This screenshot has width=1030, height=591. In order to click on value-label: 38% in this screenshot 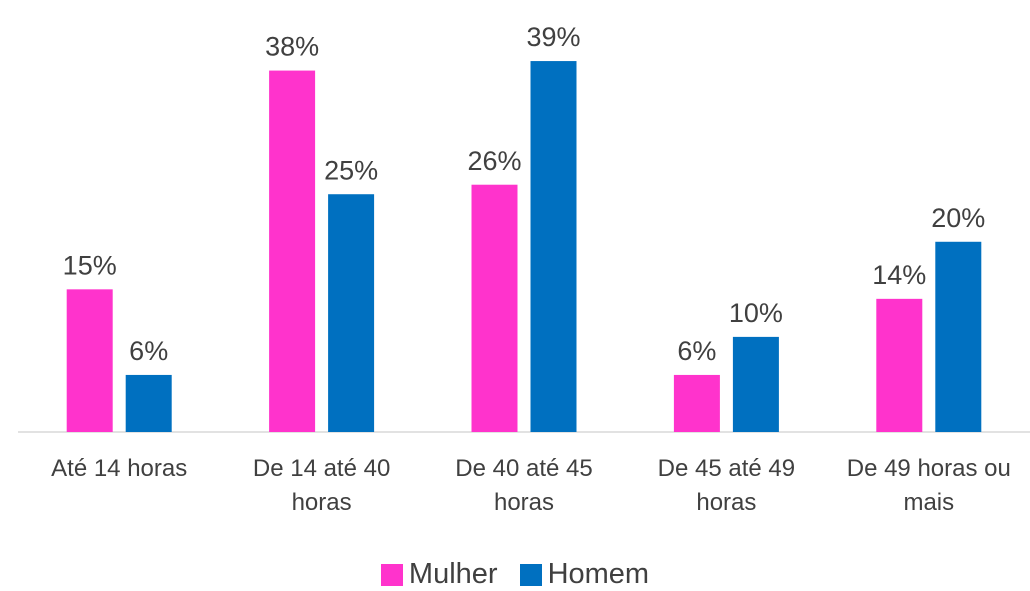, I will do `click(292, 47)`.